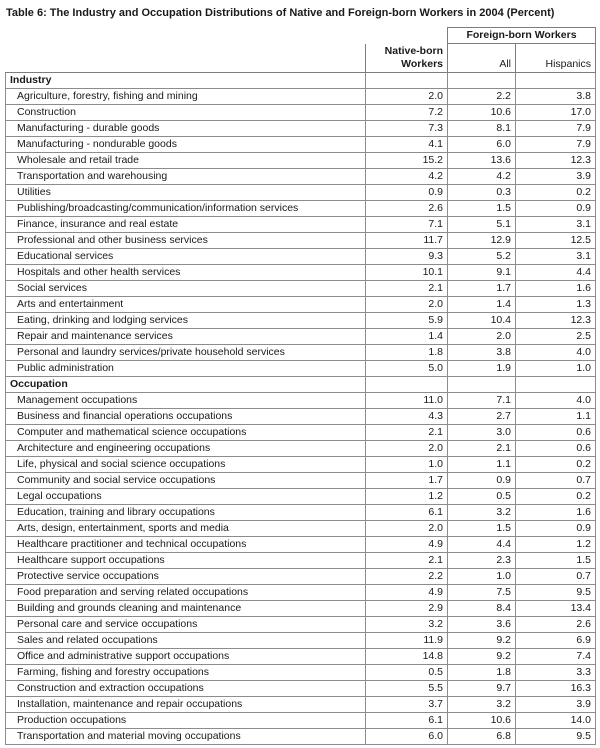 This screenshot has width=600, height=748. Describe the element at coordinates (555, 352) in the screenshot. I see `foreign-hispanics-value: 4.0` at that location.